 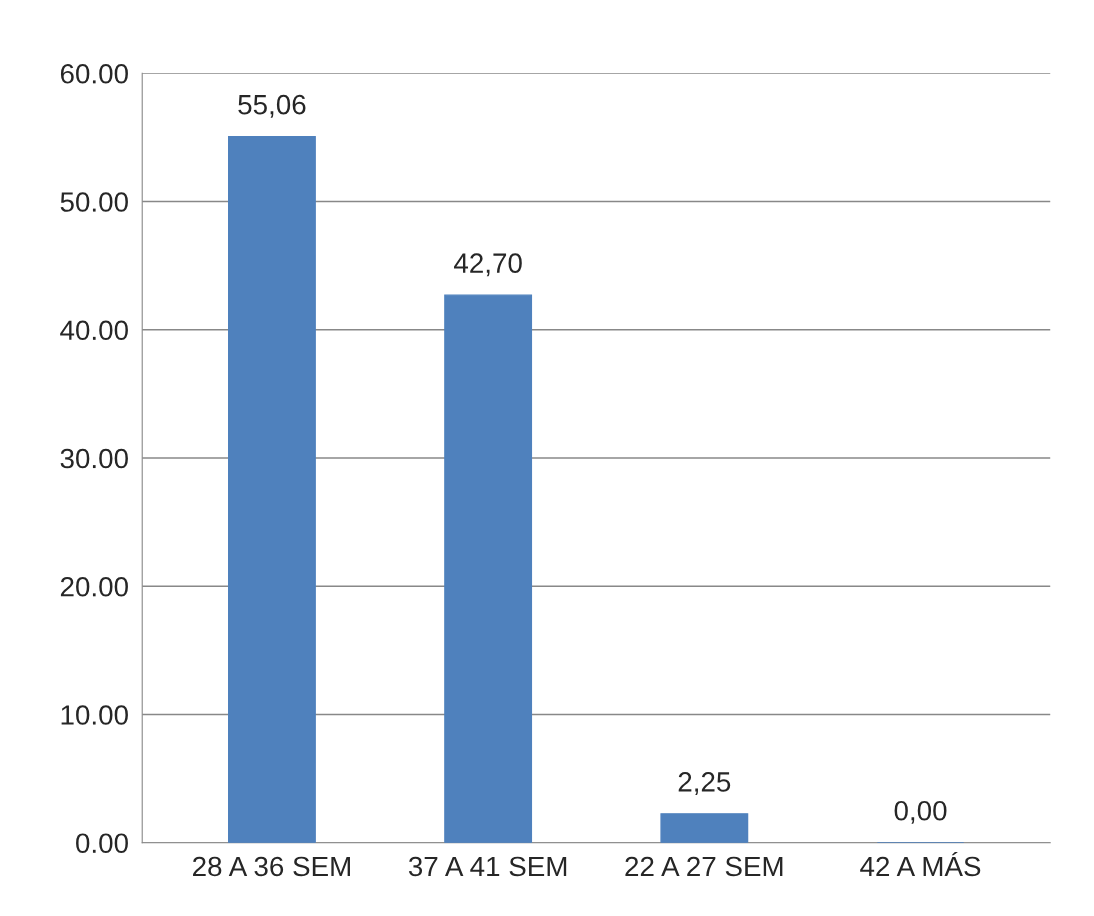 What do you see at coordinates (487, 866) in the screenshot?
I see `x-tick-label: 37 A 41 SEM` at bounding box center [487, 866].